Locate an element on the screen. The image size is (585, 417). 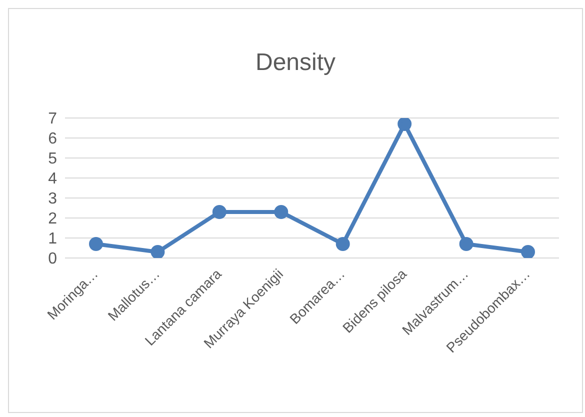
y-tick-label: 4 is located at coordinates (53, 179).